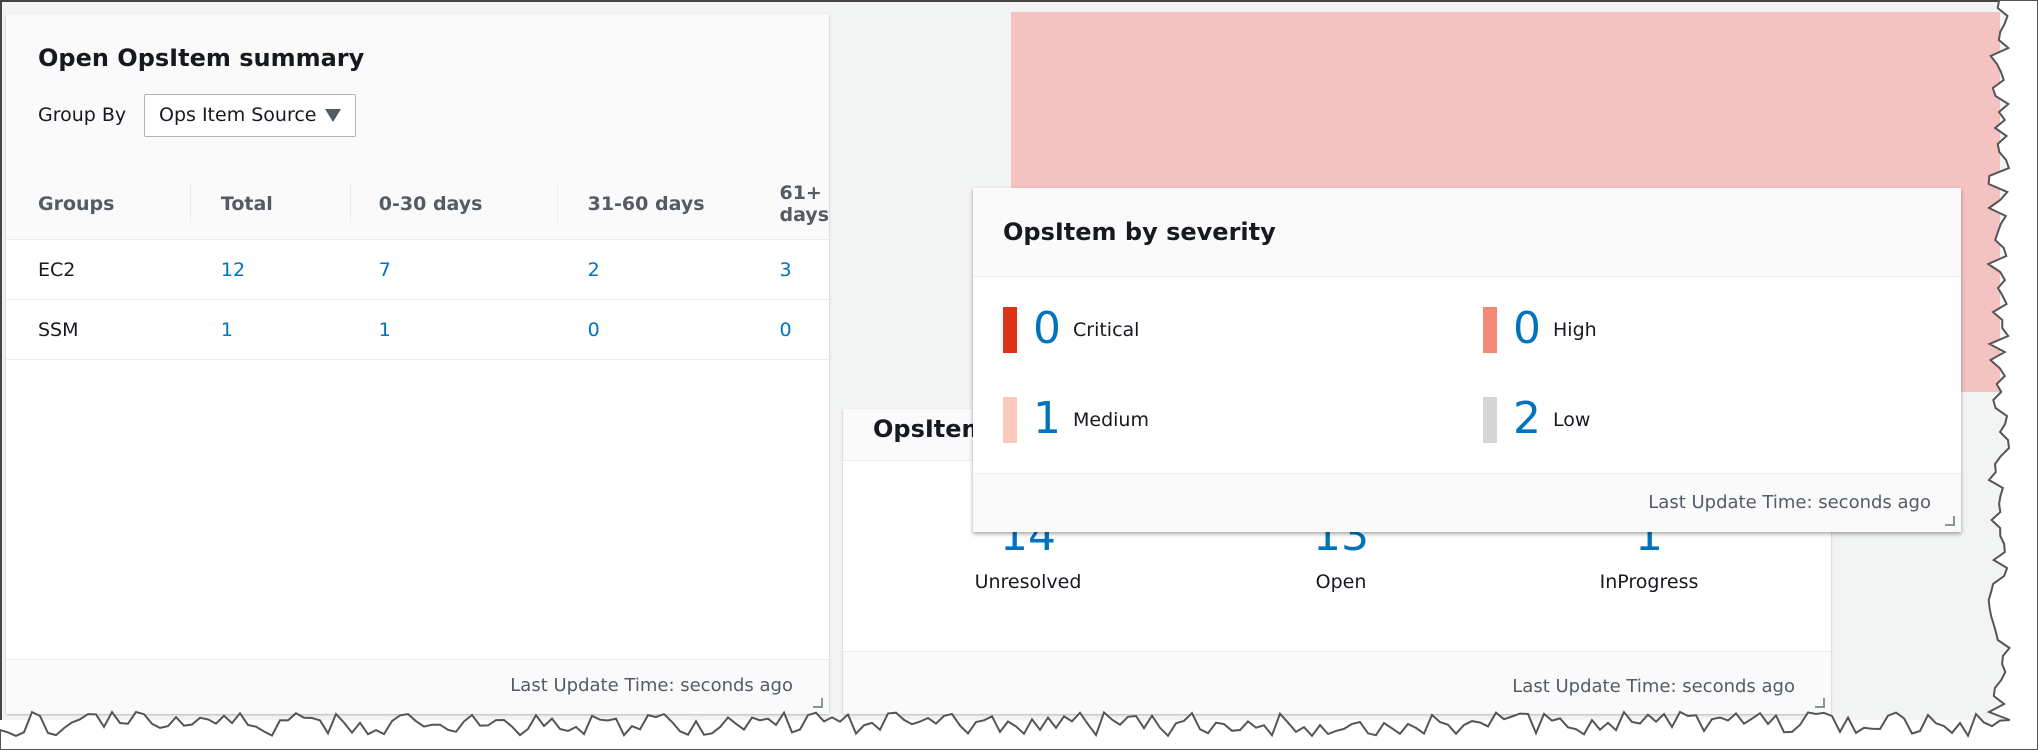 Image resolution: width=2038 pixels, height=750 pixels. What do you see at coordinates (668, 204) in the screenshot?
I see `col-31-60: 31-60 days` at bounding box center [668, 204].